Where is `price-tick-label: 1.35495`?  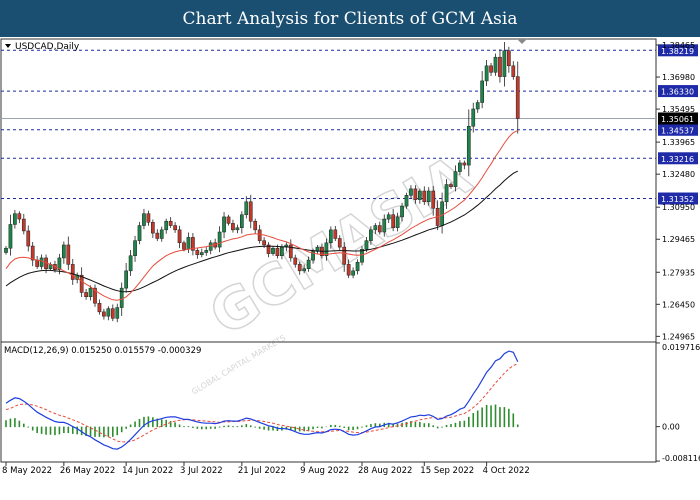
price-tick-label: 1.35495 is located at coordinates (678, 109).